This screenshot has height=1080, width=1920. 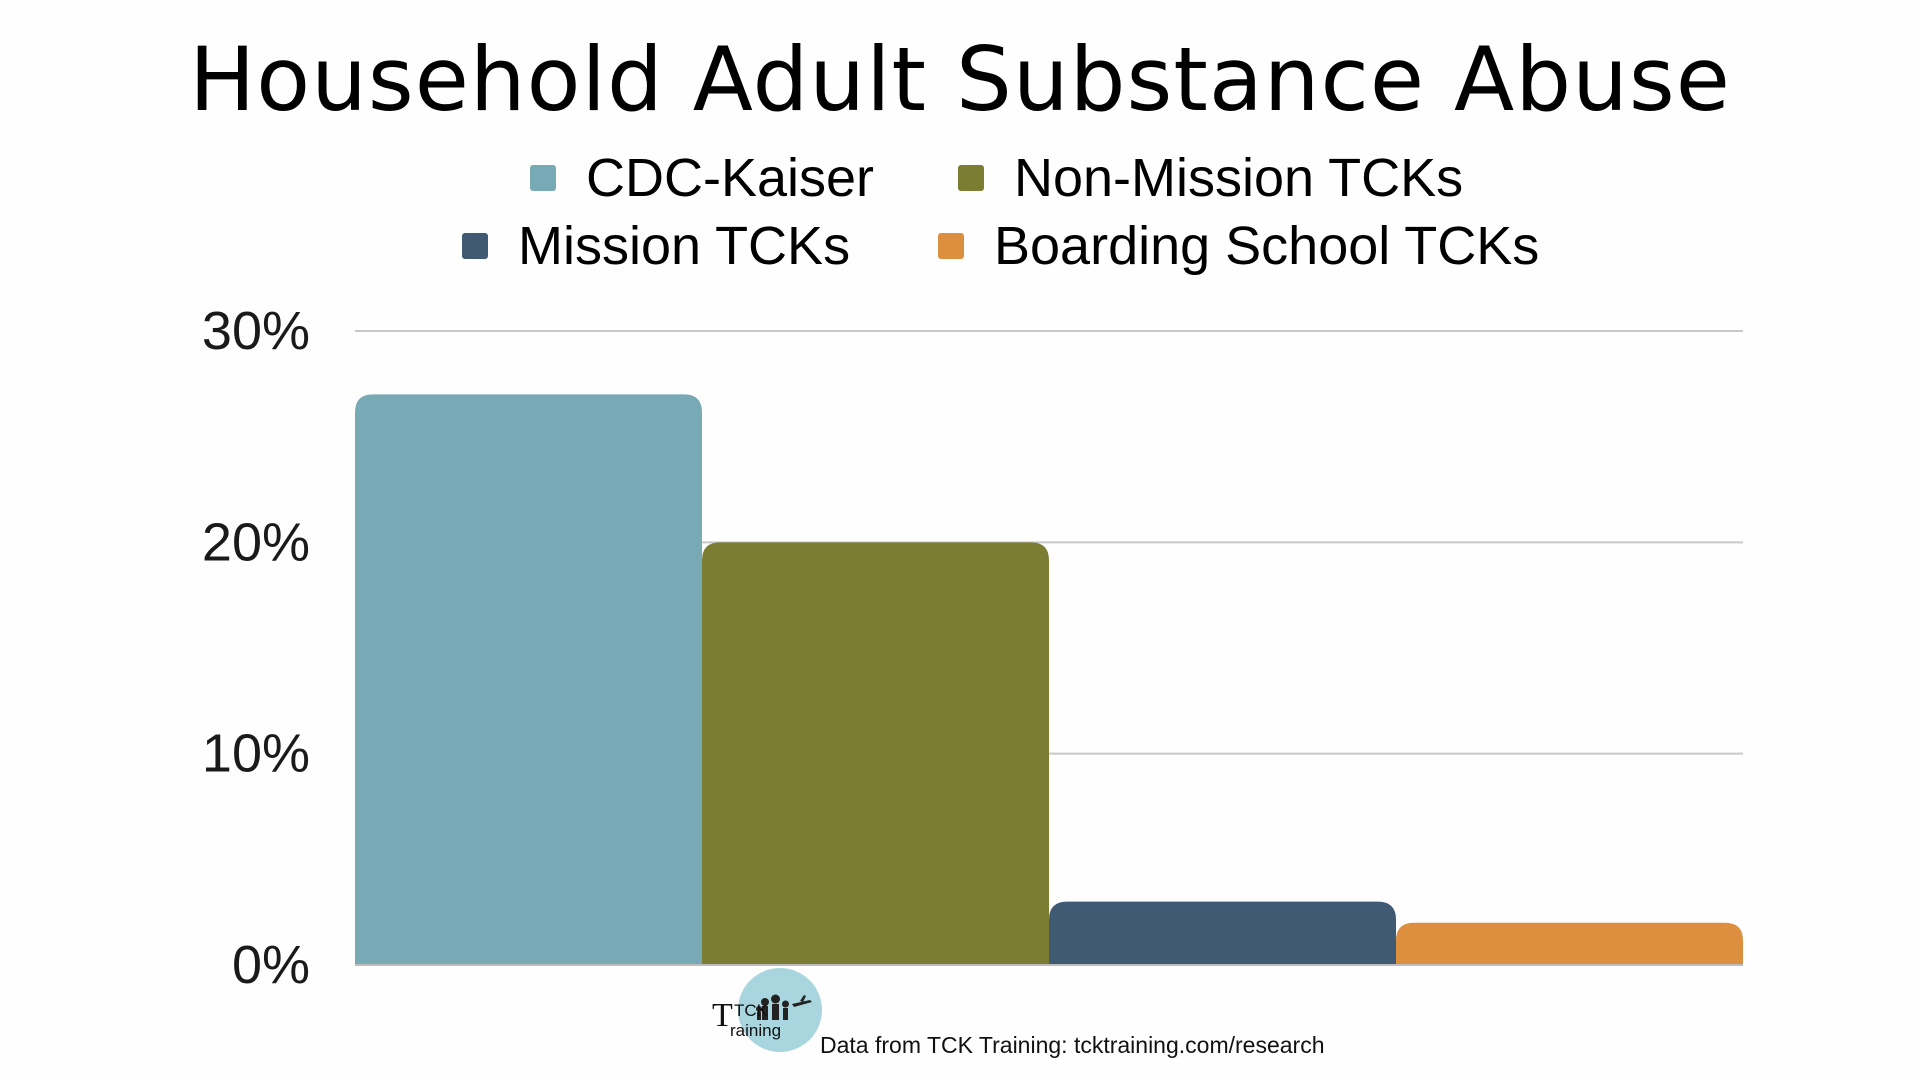 What do you see at coordinates (543, 178) in the screenshot?
I see `legend-swatch-cdc-kaiser` at bounding box center [543, 178].